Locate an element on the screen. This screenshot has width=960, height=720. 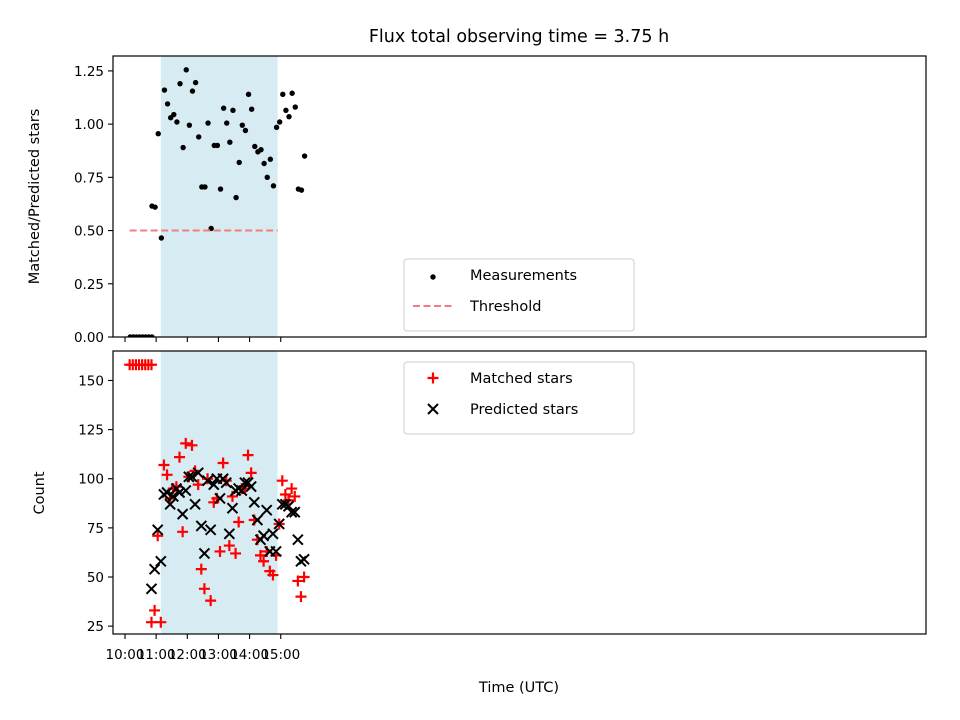
legend-label: Threshold is located at coordinates (505, 307).